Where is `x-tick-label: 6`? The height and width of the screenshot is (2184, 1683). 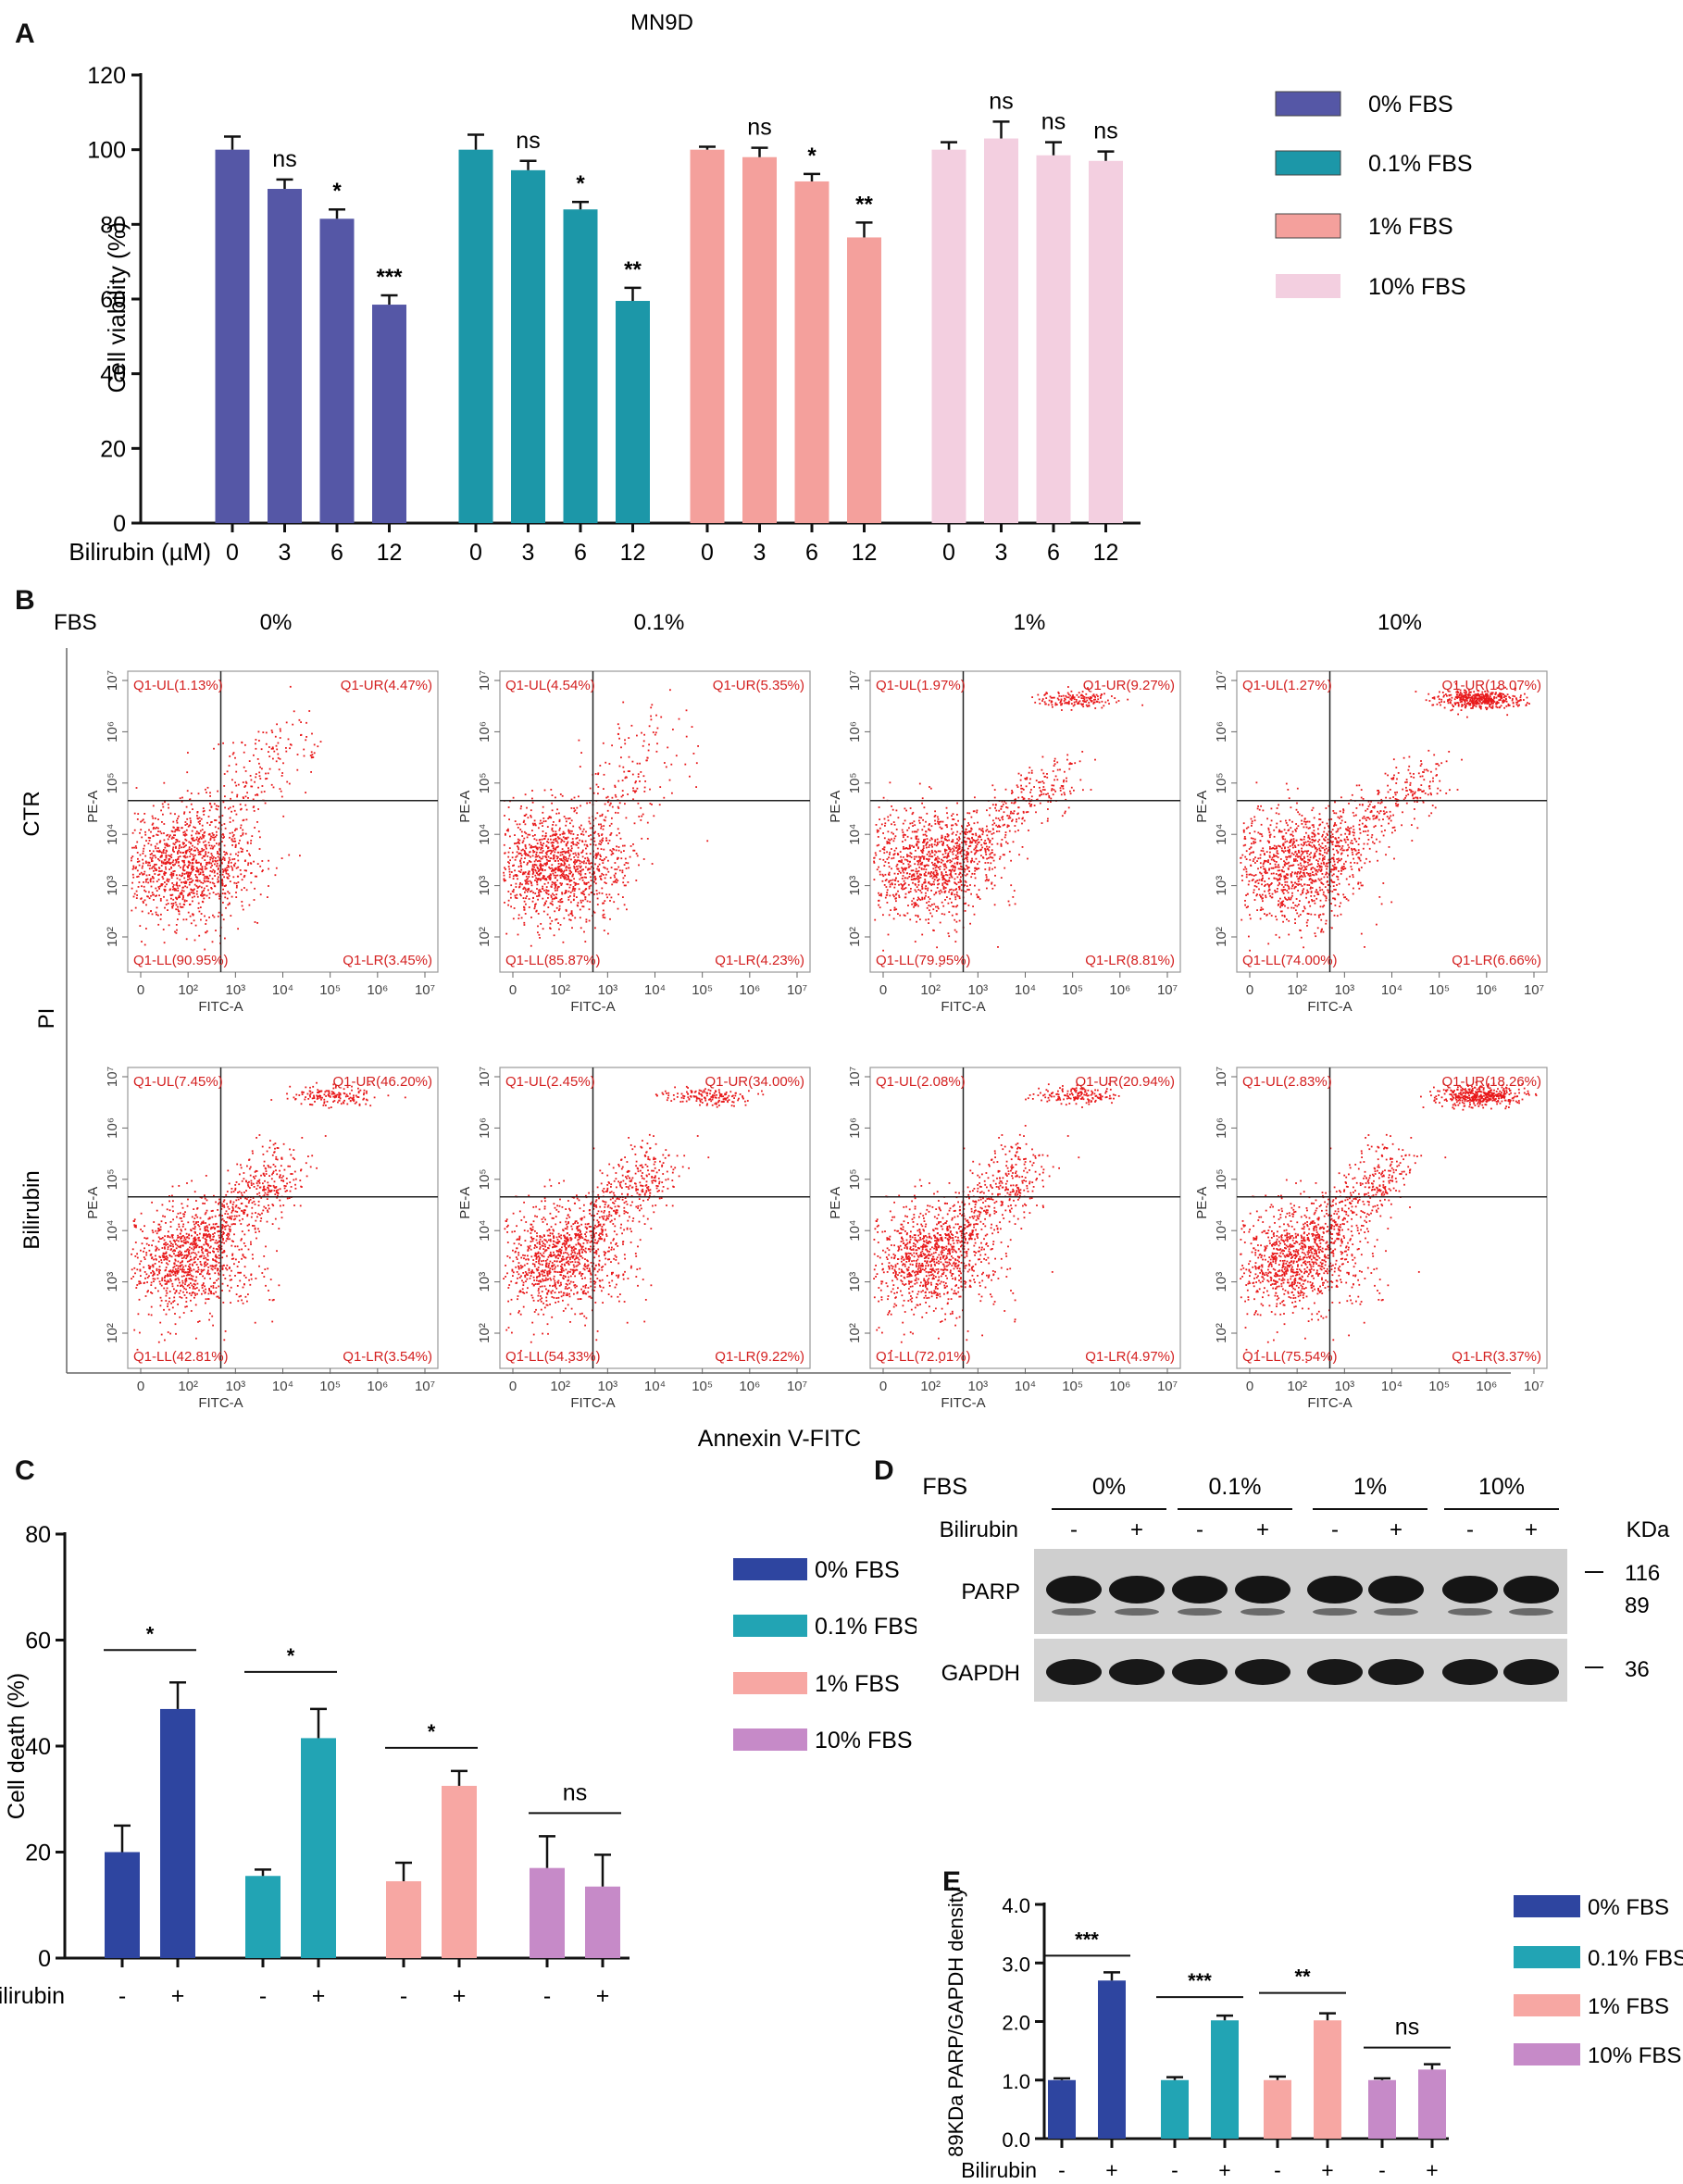
x-tick-label: 6 is located at coordinates (812, 553).